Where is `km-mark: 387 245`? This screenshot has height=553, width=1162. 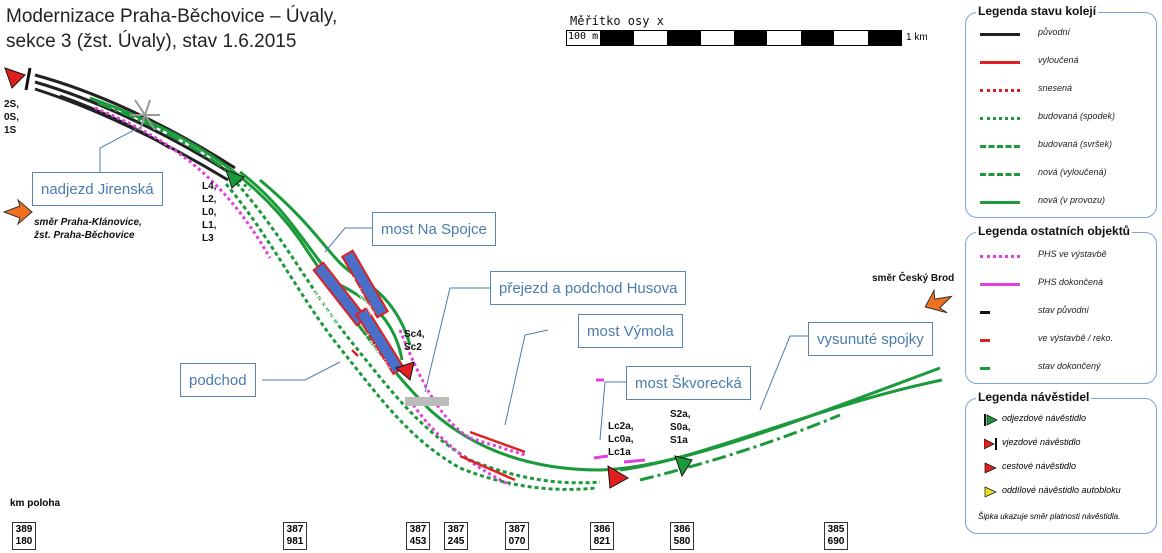
km-mark: 387 245 is located at coordinates (456, 536).